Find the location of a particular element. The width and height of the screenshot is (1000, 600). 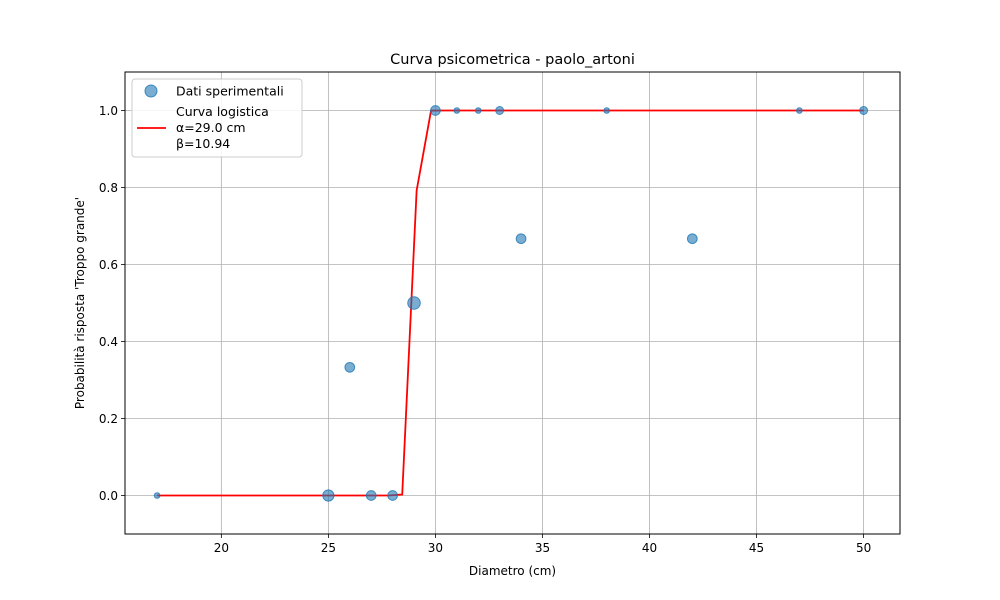

y-tick-label: 0.2 is located at coordinates (108, 419).